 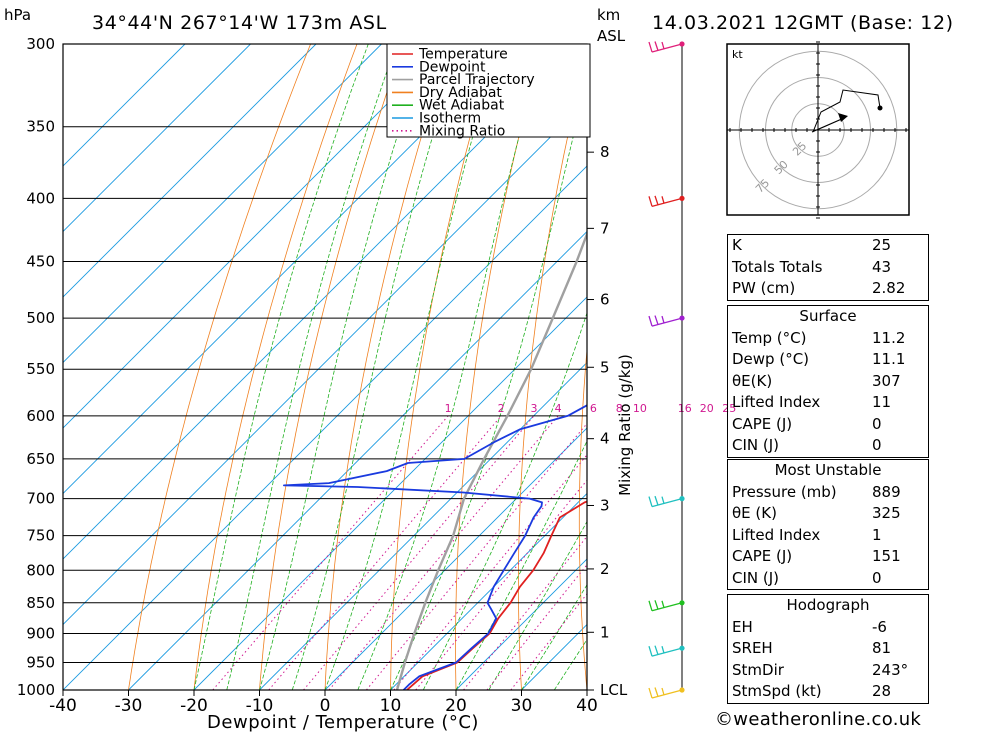 I want to click on row-label: Totals Totals, so click(x=777, y=266).